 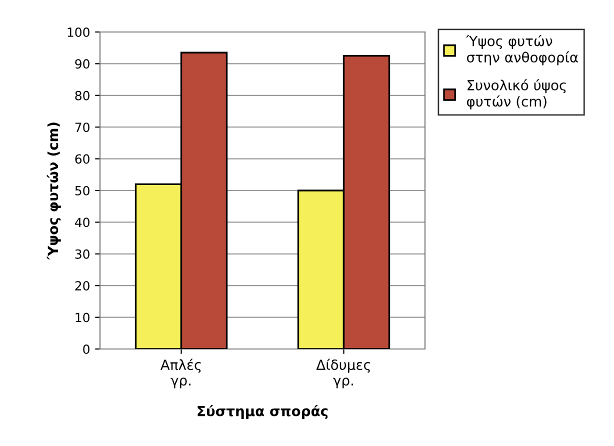 I want to click on y-tick-label: 70, so click(x=82, y=127).